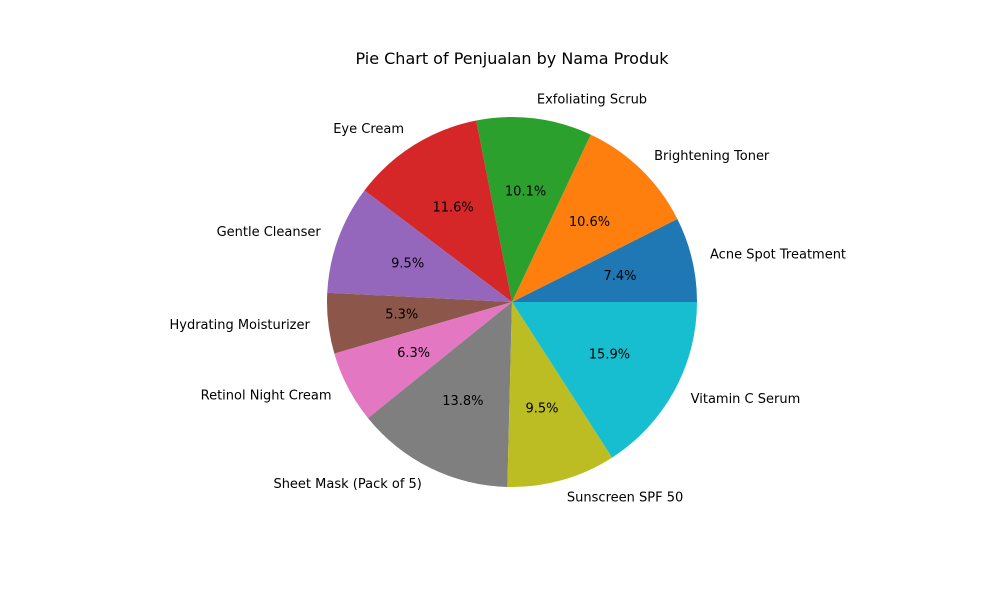  Describe the element at coordinates (512, 58) in the screenshot. I see `chart-title: Pie Chart of Penjualan by Nama Produk` at that location.